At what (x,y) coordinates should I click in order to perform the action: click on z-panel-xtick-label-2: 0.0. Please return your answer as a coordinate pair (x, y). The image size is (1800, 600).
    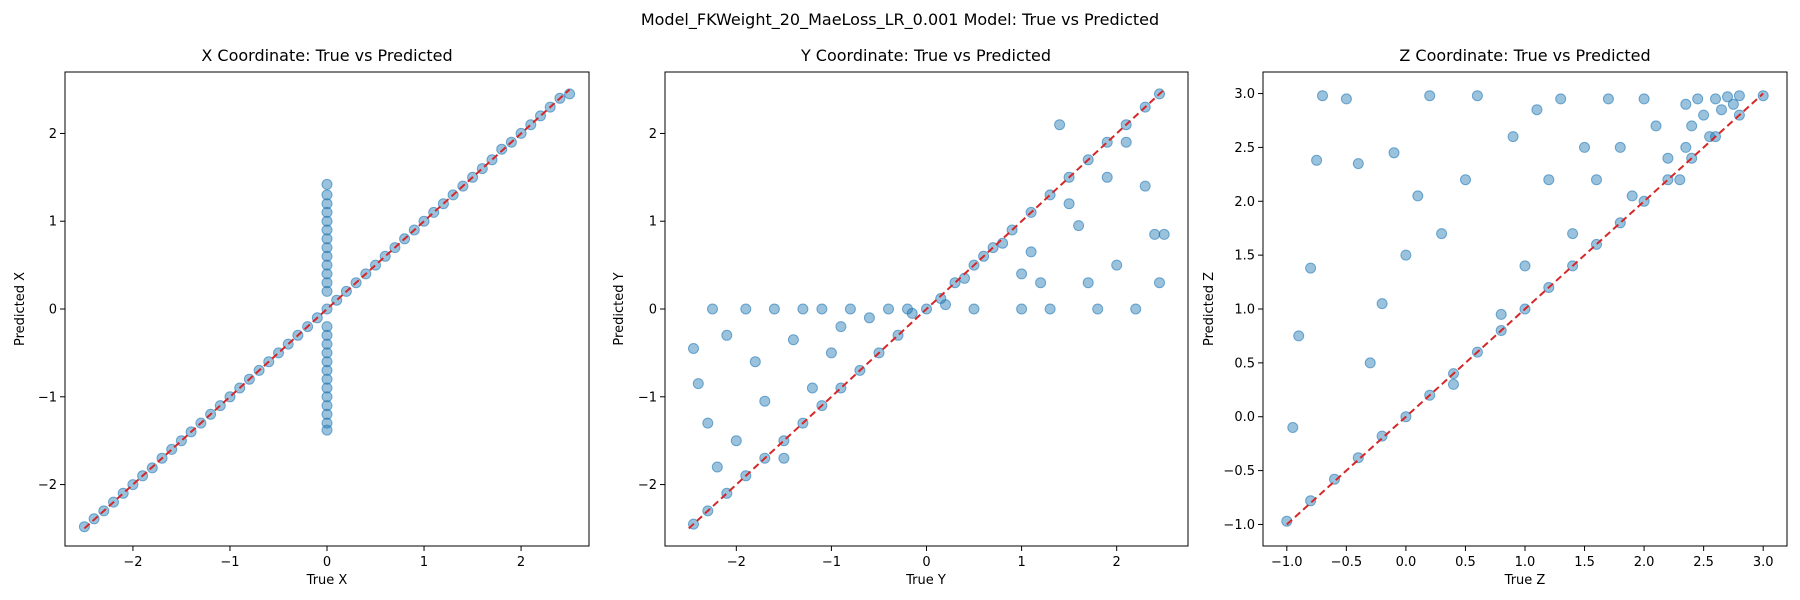
    Looking at the image, I should click on (1406, 562).